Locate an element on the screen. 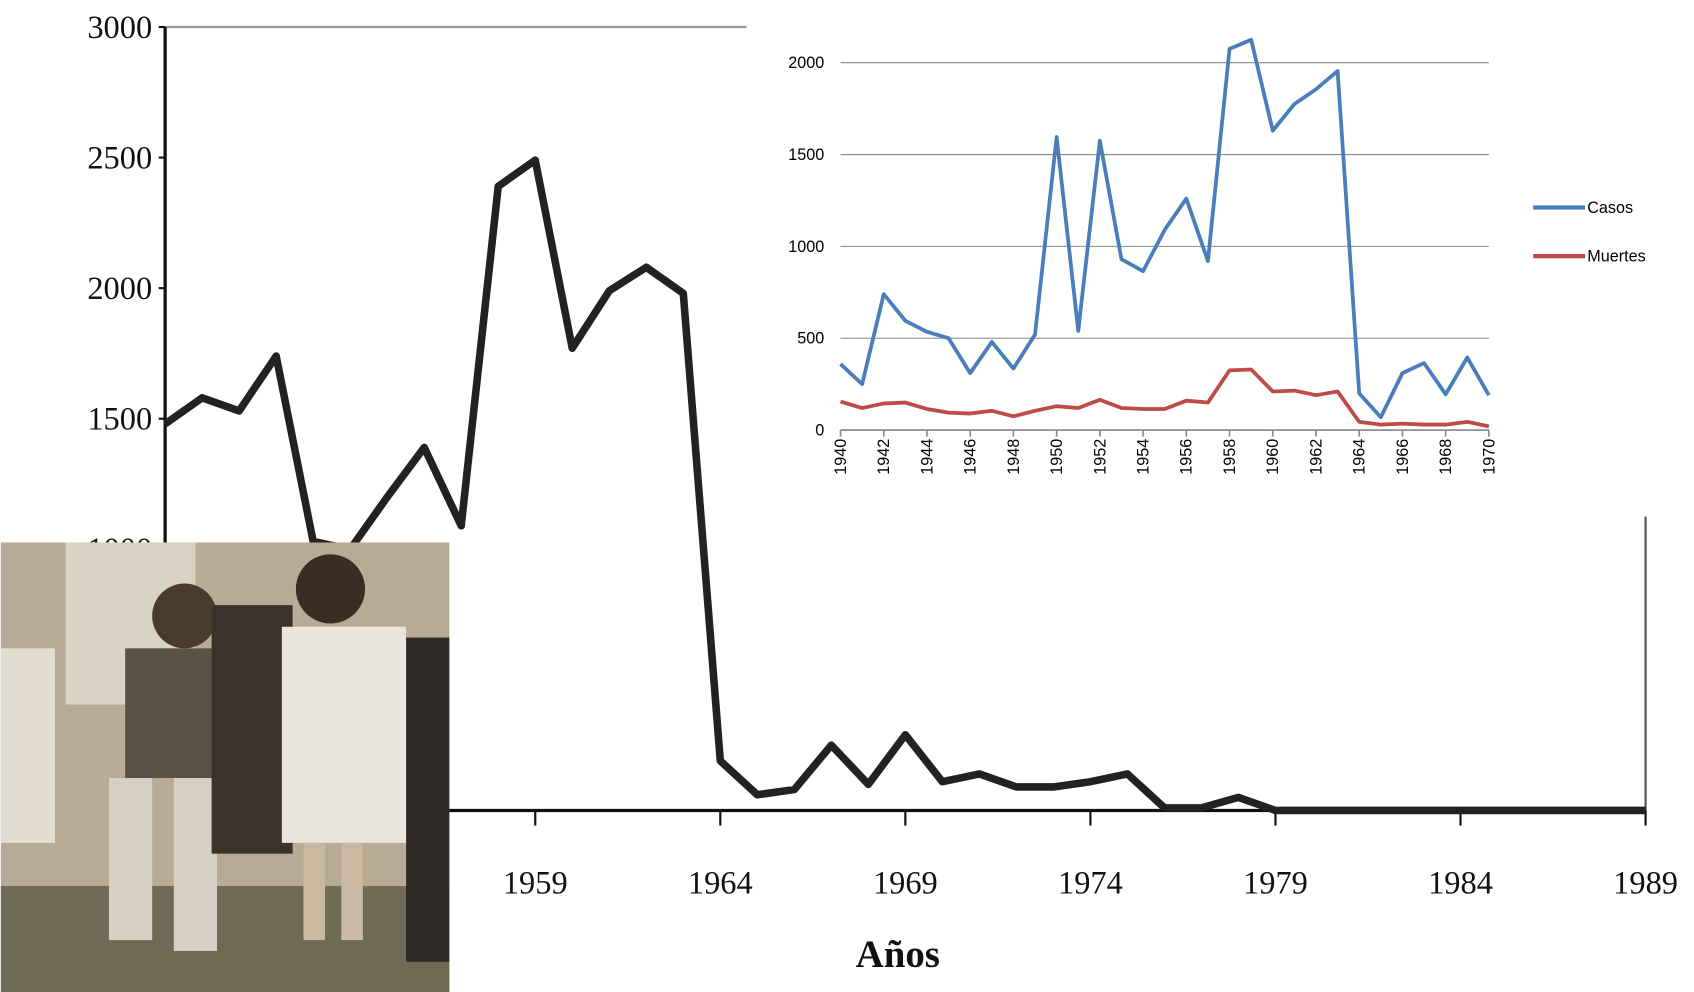  photo-brace-left is located at coordinates (130, 859).